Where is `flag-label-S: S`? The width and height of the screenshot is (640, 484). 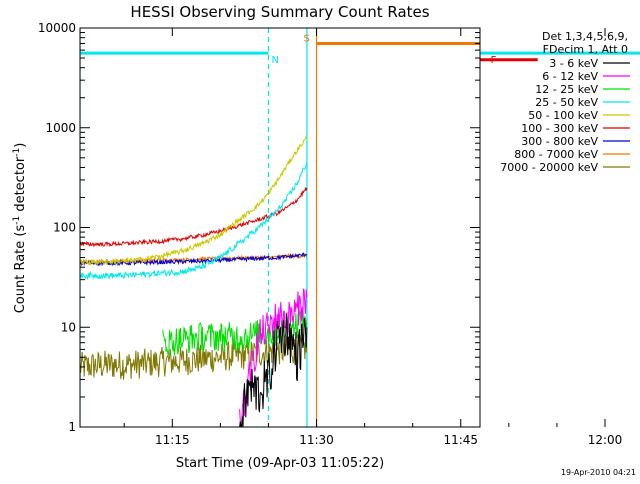 flag-label-S: S is located at coordinates (307, 38).